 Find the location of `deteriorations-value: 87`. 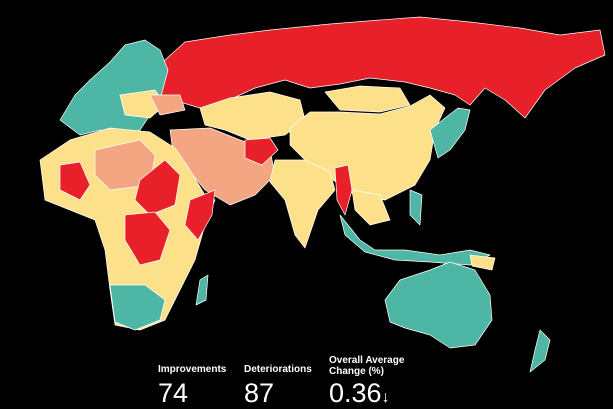

deteriorations-value: 87 is located at coordinates (259, 393).